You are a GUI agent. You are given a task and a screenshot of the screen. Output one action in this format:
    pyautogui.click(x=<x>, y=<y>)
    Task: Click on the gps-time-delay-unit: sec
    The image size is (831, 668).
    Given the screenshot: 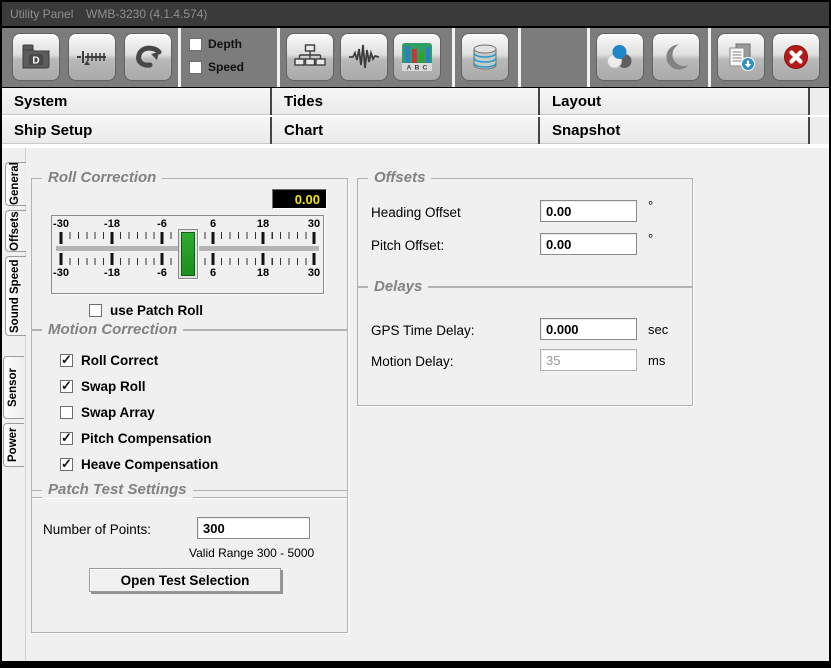 What is the action you would take?
    pyautogui.click(x=658, y=329)
    